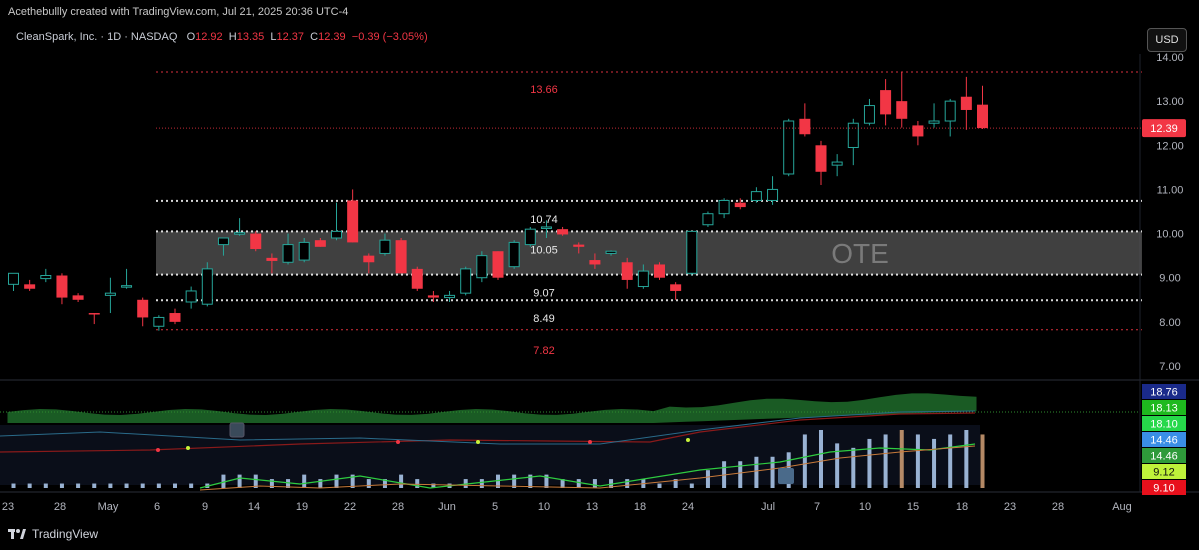 Image resolution: width=1199 pixels, height=550 pixels. I want to click on price-tick-label: 10.00, so click(1170, 235).